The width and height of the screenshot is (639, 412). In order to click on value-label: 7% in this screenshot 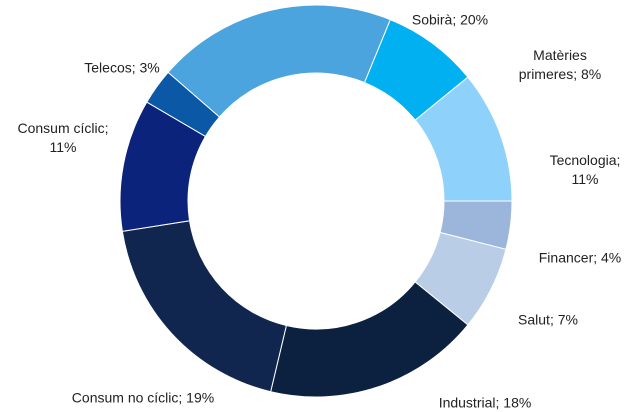, I will do `click(567, 319)`.